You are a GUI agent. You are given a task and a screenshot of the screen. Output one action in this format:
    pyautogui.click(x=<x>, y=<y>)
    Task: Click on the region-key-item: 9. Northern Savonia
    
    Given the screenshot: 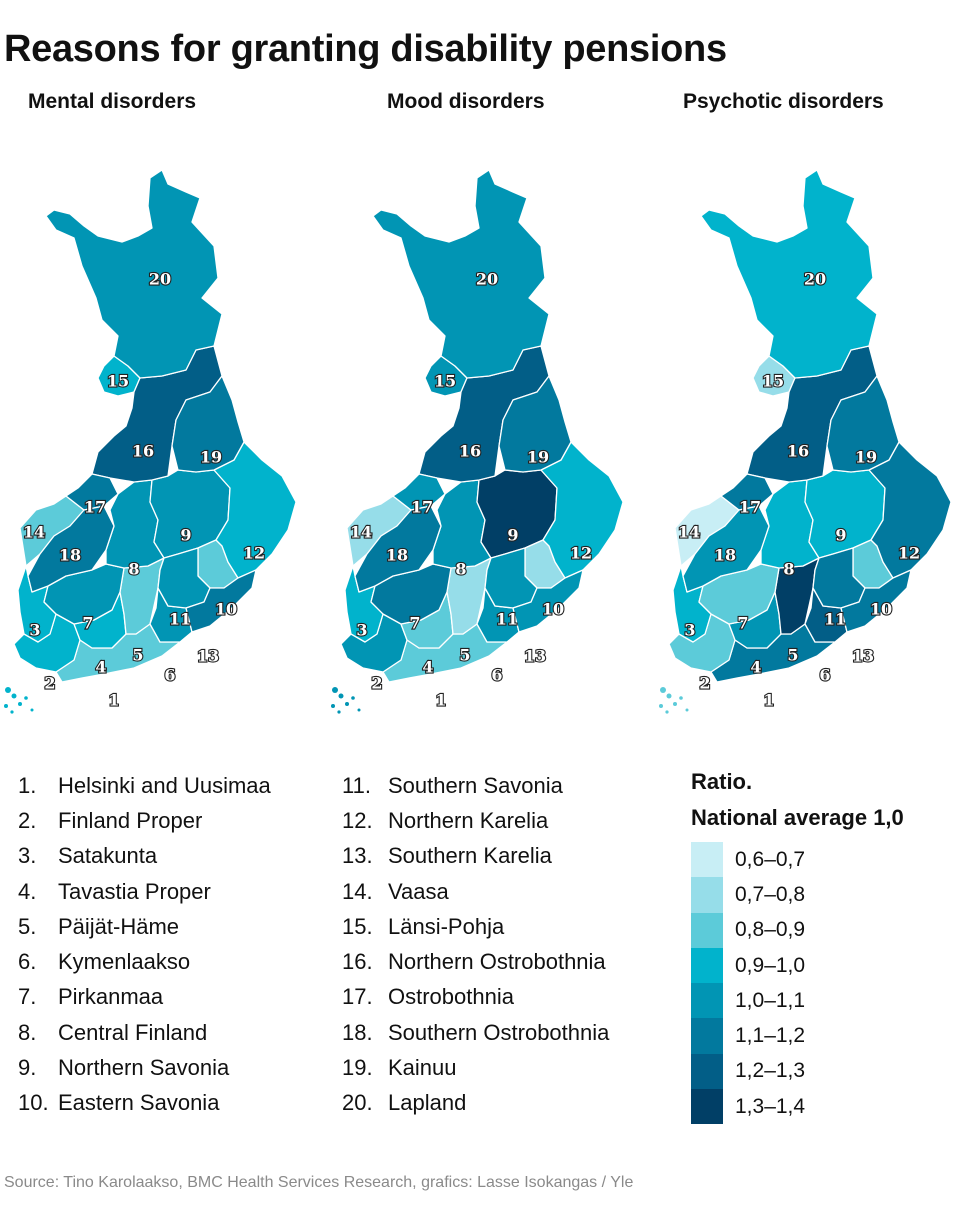 What is the action you would take?
    pyautogui.click(x=144, y=1067)
    